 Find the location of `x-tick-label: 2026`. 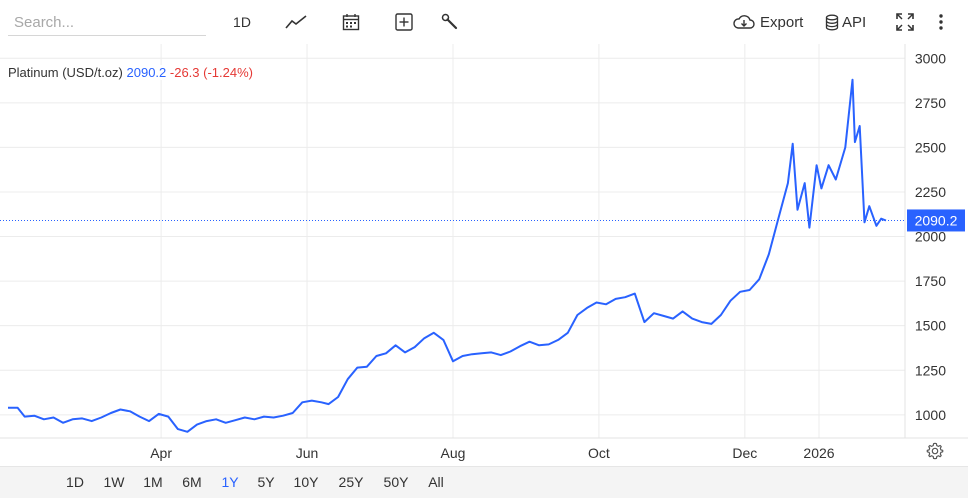

x-tick-label: 2026 is located at coordinates (818, 453).